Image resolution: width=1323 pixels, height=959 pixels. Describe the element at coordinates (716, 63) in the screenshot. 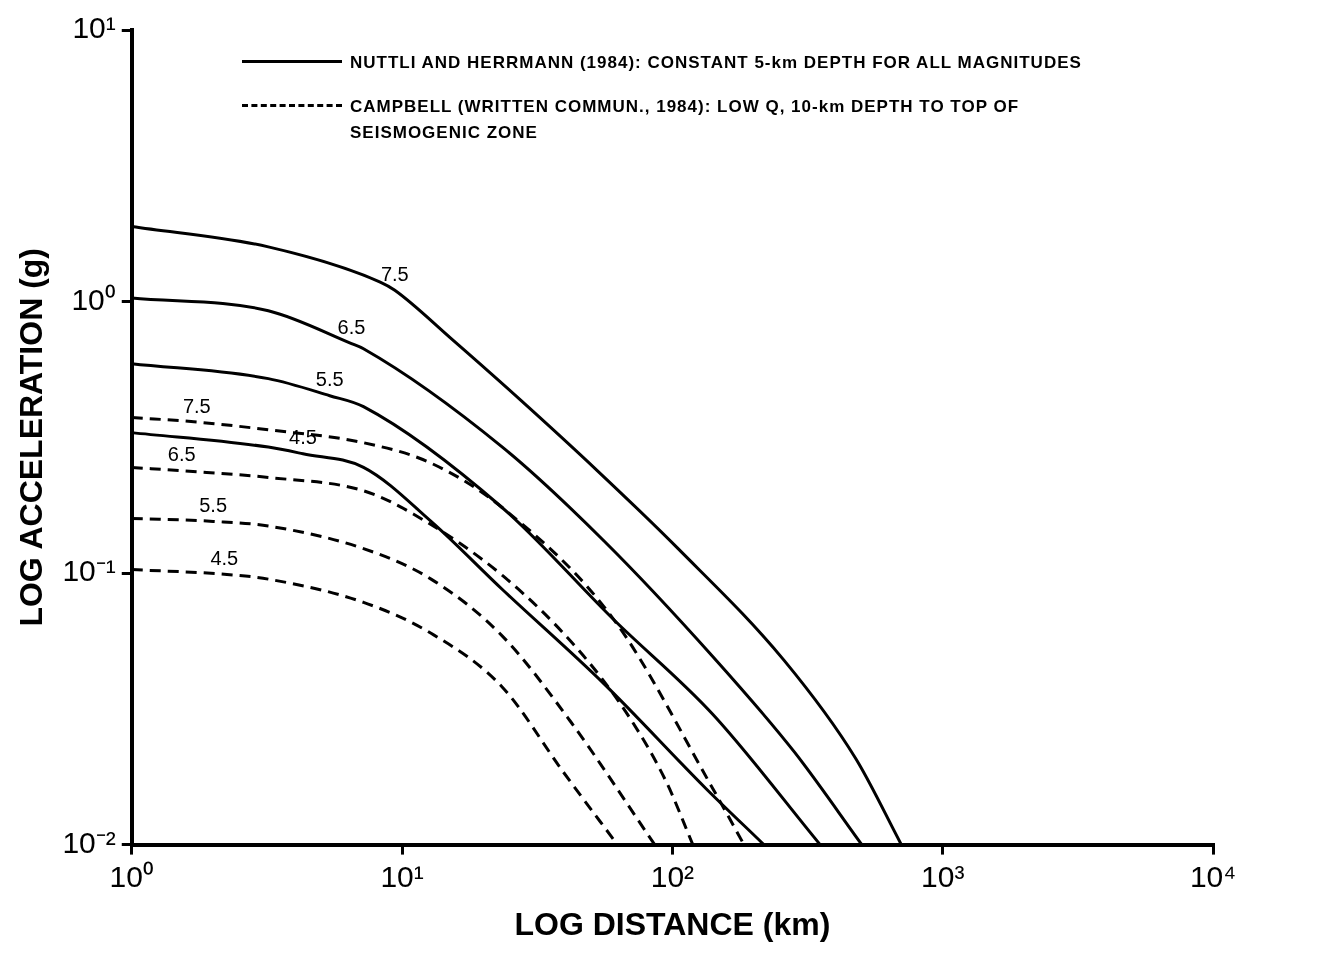

I see `annotation: NUTTLI AND HERRMANN (1984): CONSTANT 5-km DEPTH FOR ALL MAGNITUDES` at that location.